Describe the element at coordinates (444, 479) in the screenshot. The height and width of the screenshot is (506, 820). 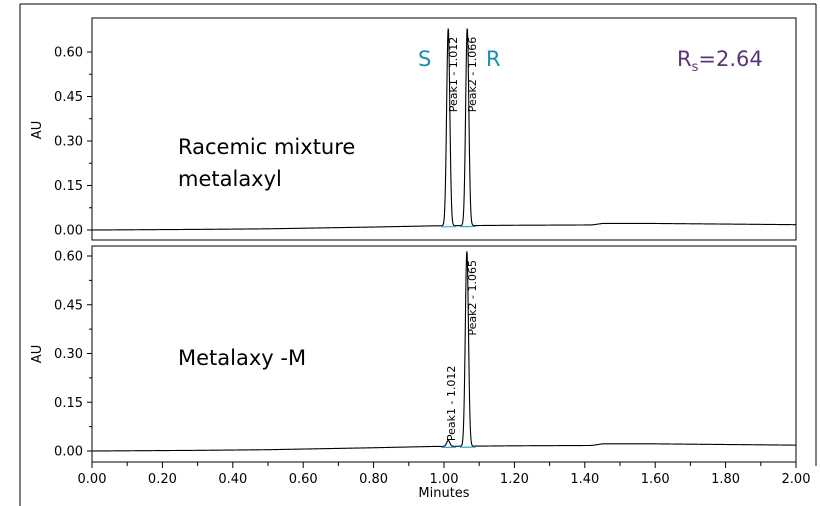
I see `x-tick-label: 1.00` at that location.